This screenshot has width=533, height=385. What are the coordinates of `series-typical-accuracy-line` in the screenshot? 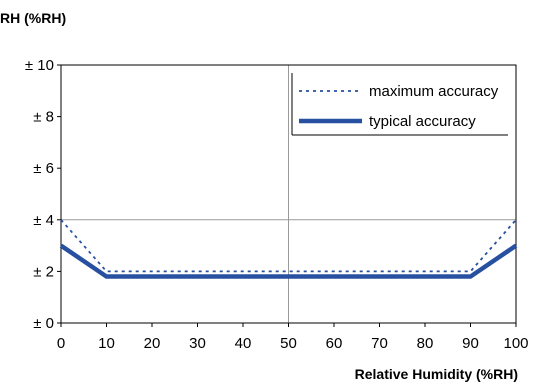 It's located at (288, 261).